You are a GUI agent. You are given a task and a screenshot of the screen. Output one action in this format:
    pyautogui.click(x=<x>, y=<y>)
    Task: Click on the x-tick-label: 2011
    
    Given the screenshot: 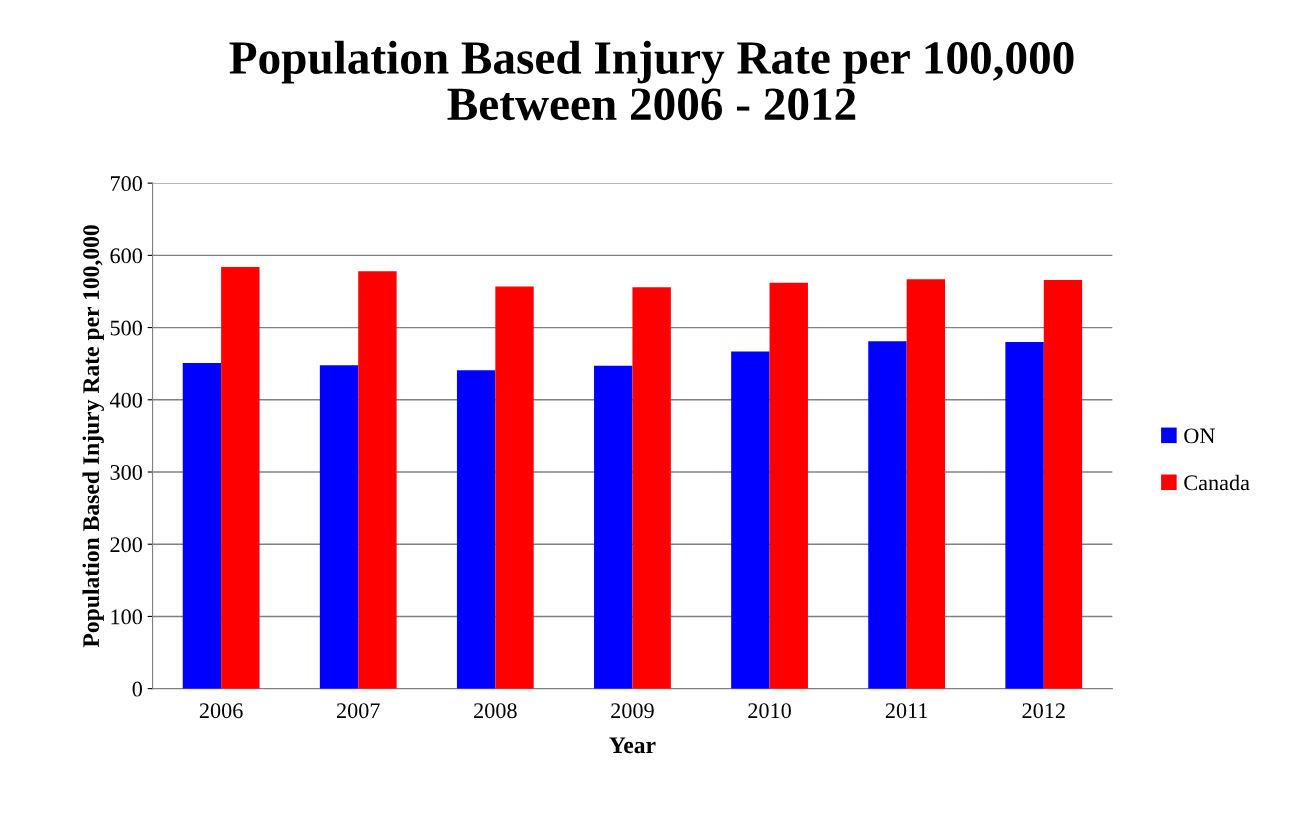 What is the action you would take?
    pyautogui.click(x=906, y=711)
    